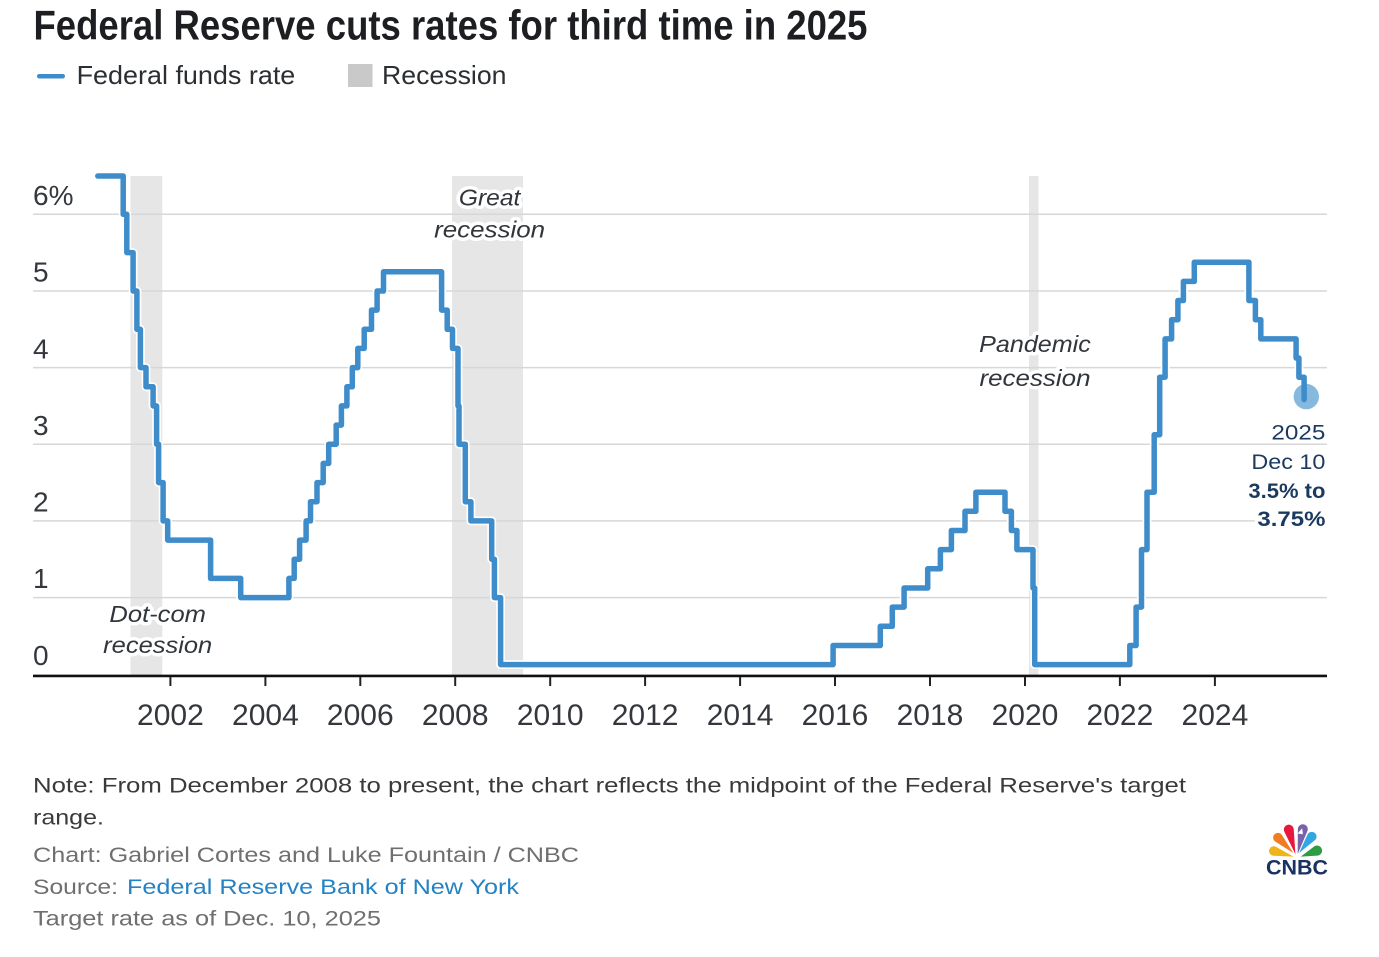 This screenshot has width=1379, height=957. I want to click on svg-text: Federal funds rate, so click(186, 75).